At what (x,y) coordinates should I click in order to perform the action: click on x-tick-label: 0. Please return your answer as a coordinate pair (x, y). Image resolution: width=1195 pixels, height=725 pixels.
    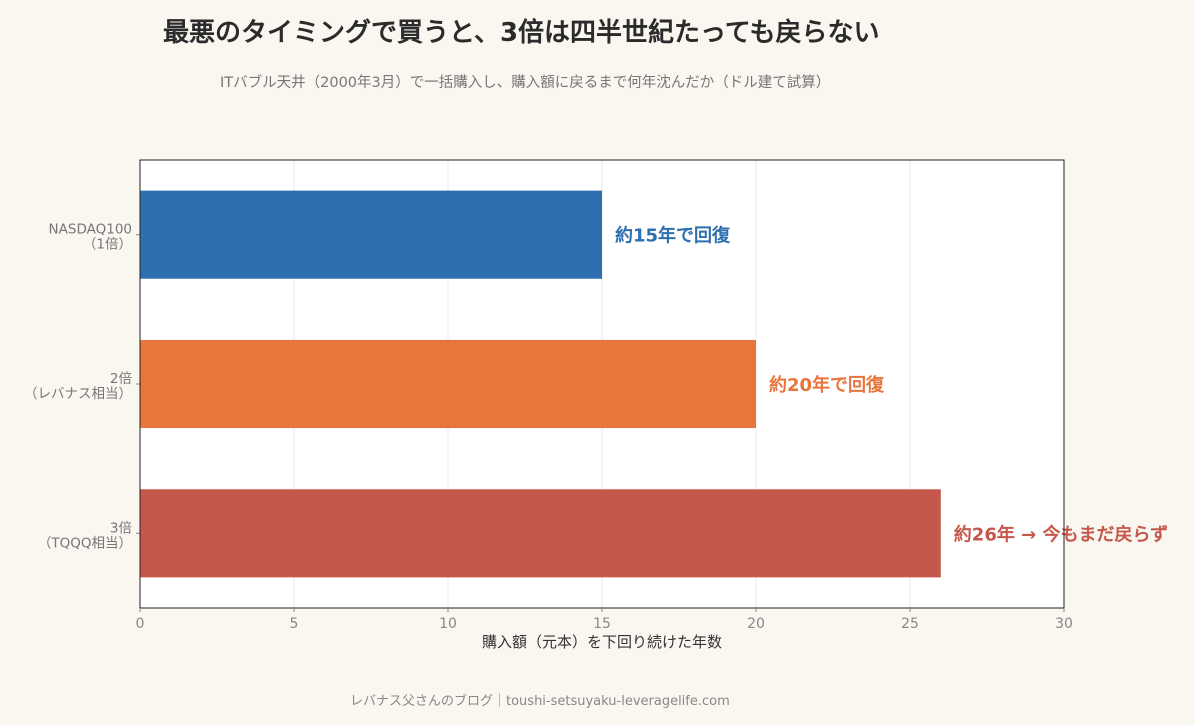
    Looking at the image, I should click on (140, 624).